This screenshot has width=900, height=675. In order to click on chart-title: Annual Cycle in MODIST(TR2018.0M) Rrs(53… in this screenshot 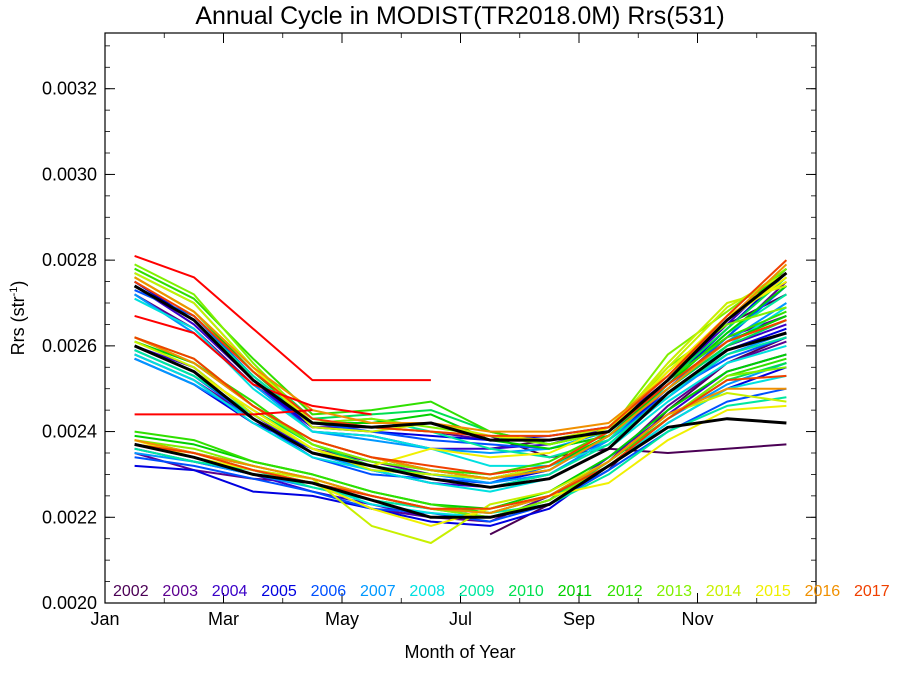, I will do `click(459, 16)`.